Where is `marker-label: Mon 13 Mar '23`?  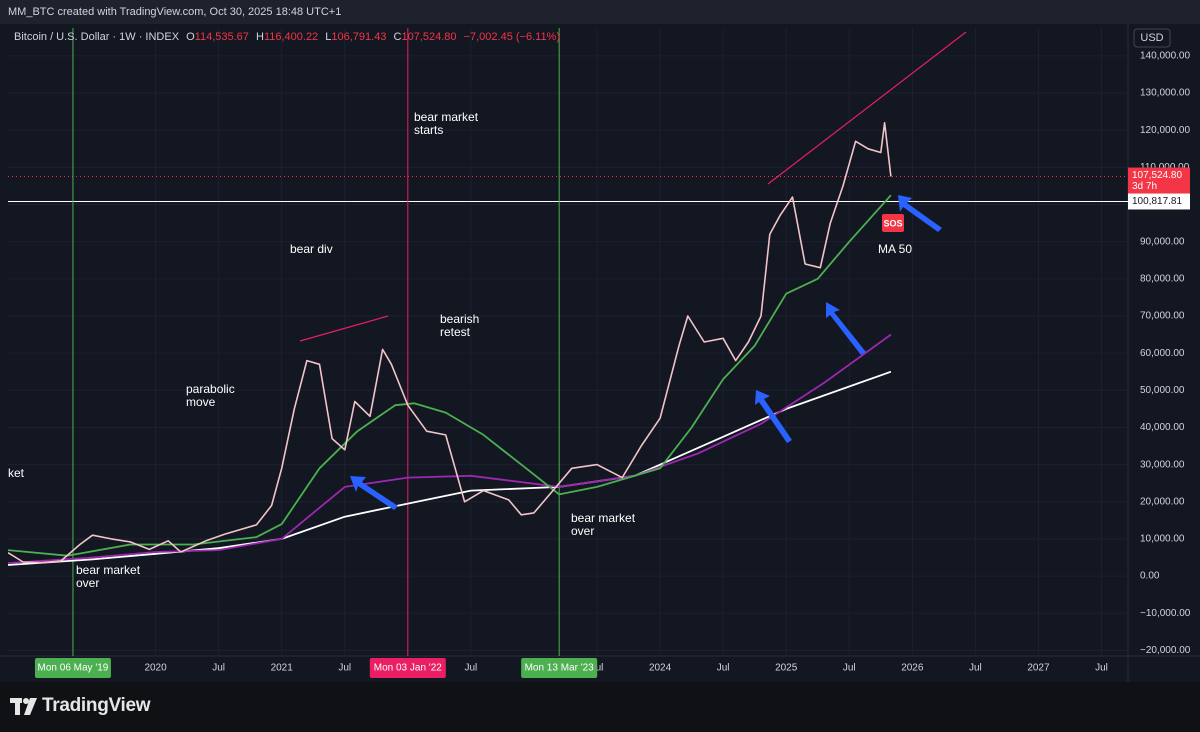
marker-label: Mon 13 Mar '23 is located at coordinates (560, 668).